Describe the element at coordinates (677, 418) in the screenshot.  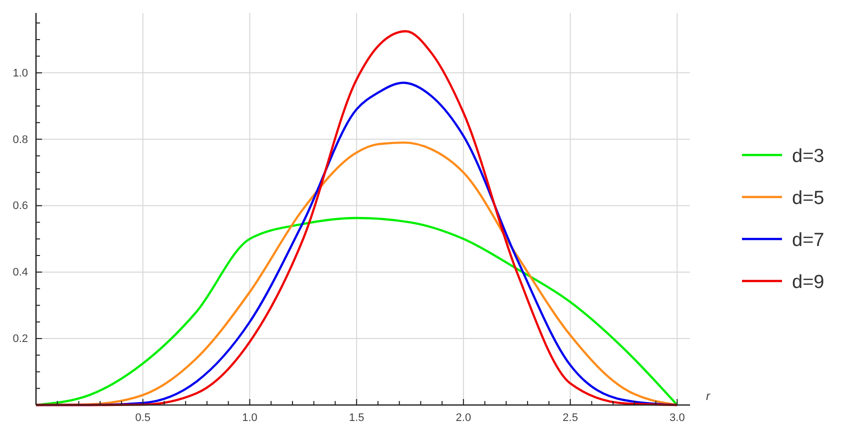
I see `x-tick-label: 3.0` at that location.